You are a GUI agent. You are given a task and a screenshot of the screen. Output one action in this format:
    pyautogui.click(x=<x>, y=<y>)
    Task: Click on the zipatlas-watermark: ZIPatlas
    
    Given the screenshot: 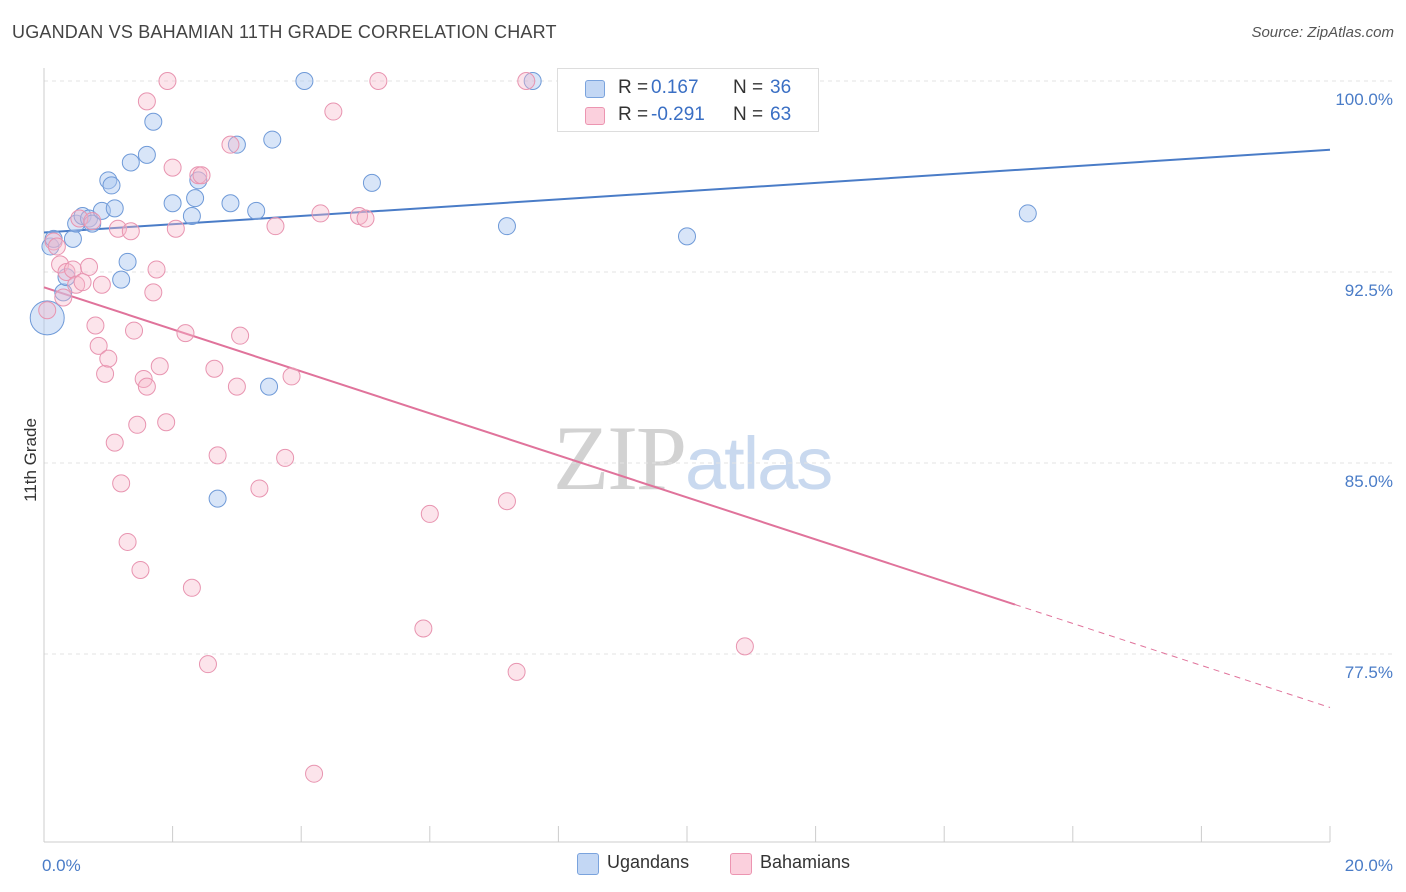 What is the action you would take?
    pyautogui.click(x=693, y=458)
    